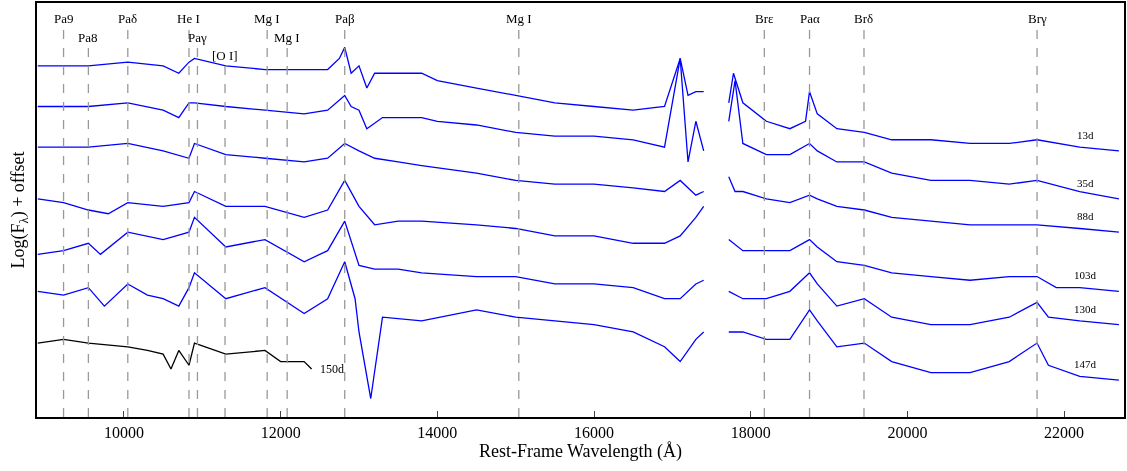  What do you see at coordinates (1085, 309) in the screenshot?
I see `series-label: 130d` at bounding box center [1085, 309].